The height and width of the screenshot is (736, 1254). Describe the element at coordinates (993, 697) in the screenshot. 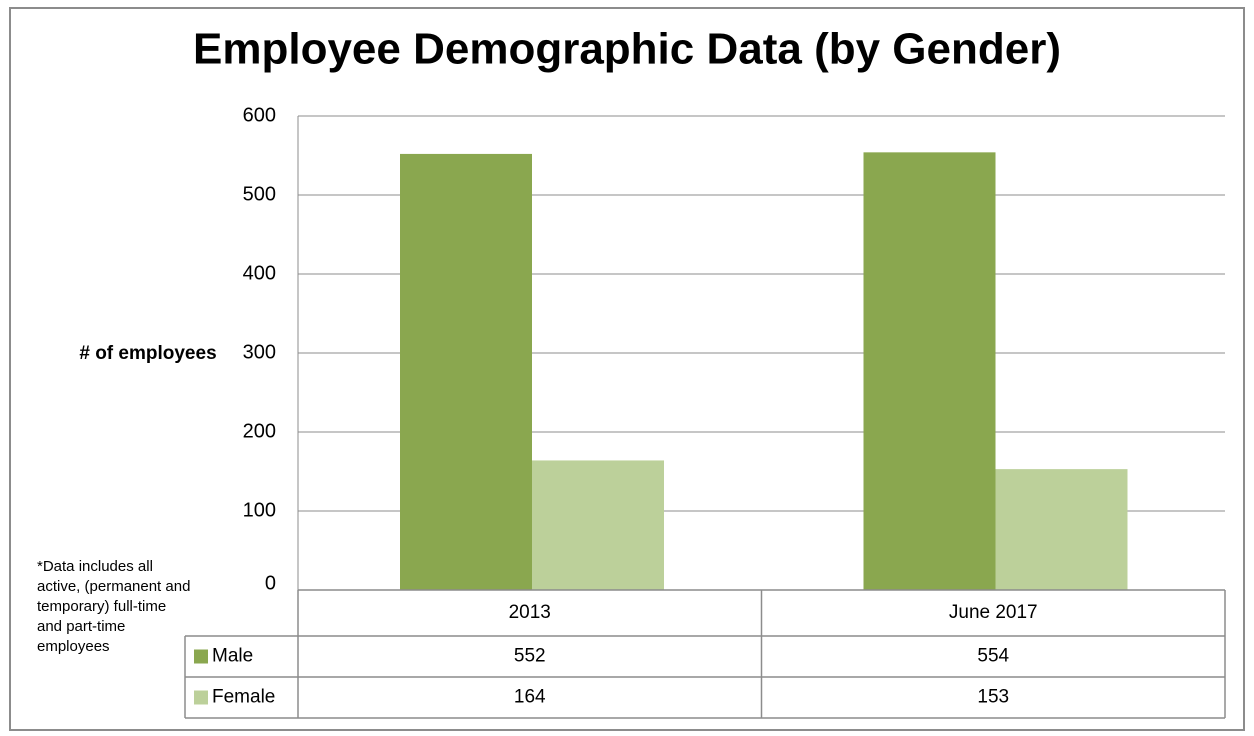

I see `table-value: 153` at that location.